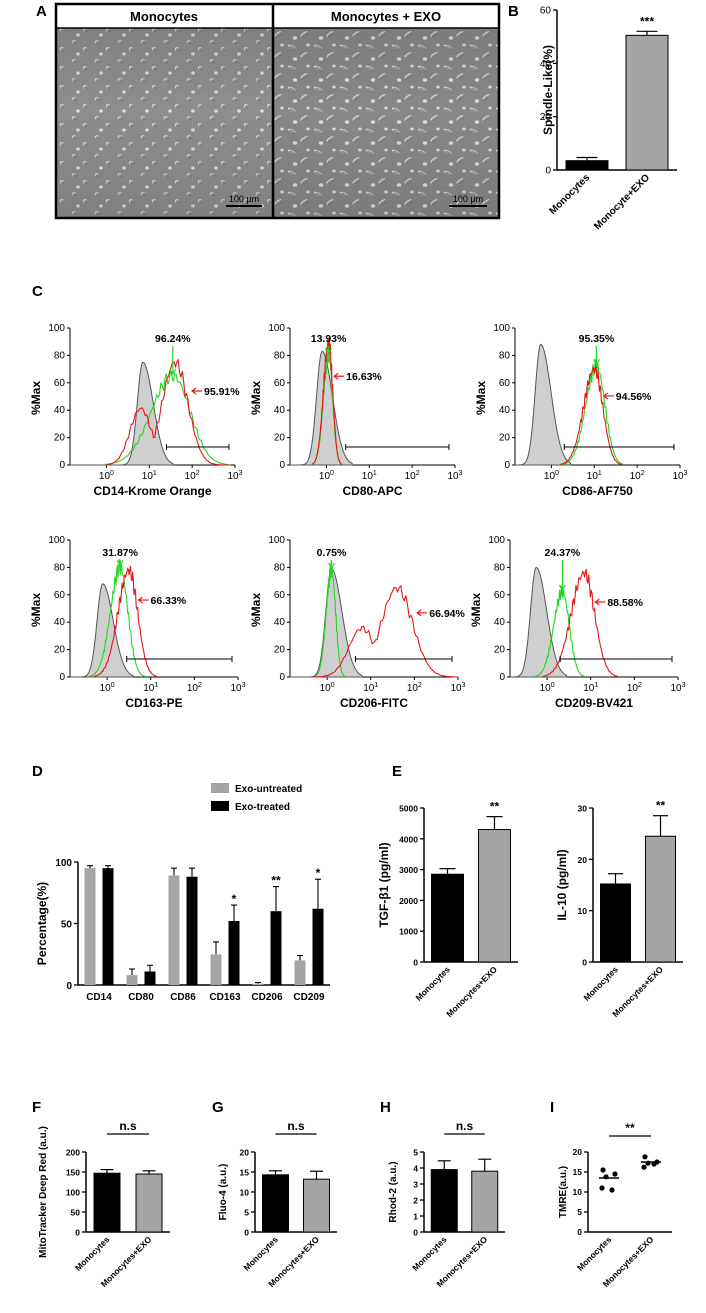 The height and width of the screenshot is (1313, 706). What do you see at coordinates (471, 991) in the screenshot?
I see `x-tick-label: Monocytes+EXO` at bounding box center [471, 991].